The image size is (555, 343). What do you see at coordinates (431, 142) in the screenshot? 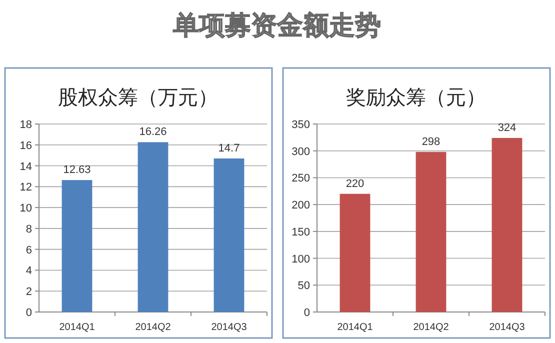
I see `data-label: 298` at bounding box center [431, 142].